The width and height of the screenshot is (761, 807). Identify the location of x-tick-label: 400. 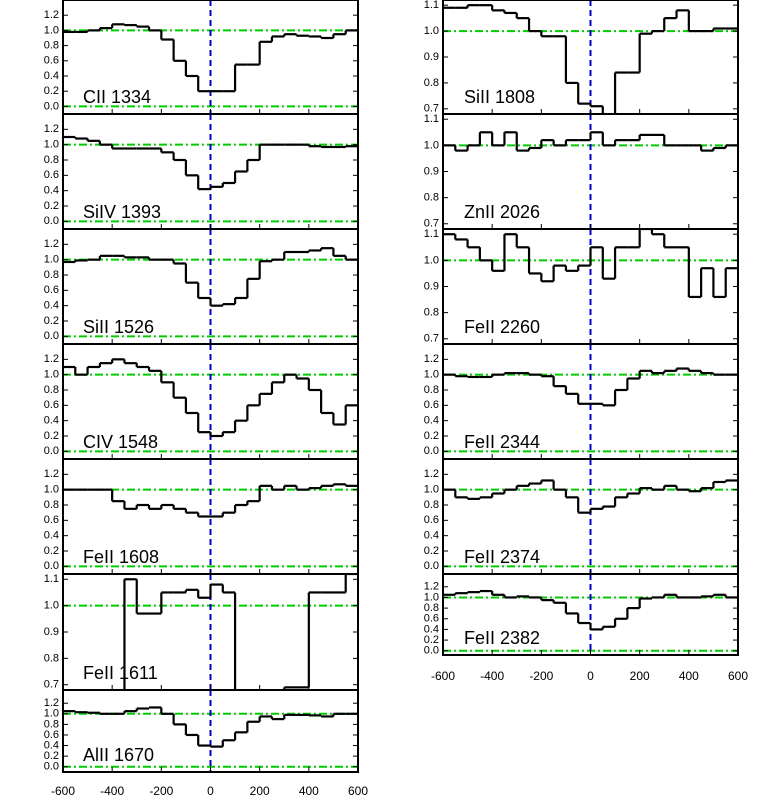
(309, 791).